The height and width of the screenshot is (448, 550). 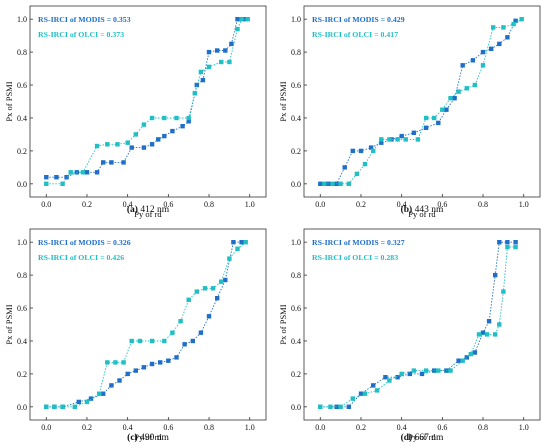 What do you see at coordinates (87, 427) in the screenshot?
I see `x-tick-label: 0.2` at bounding box center [87, 427].